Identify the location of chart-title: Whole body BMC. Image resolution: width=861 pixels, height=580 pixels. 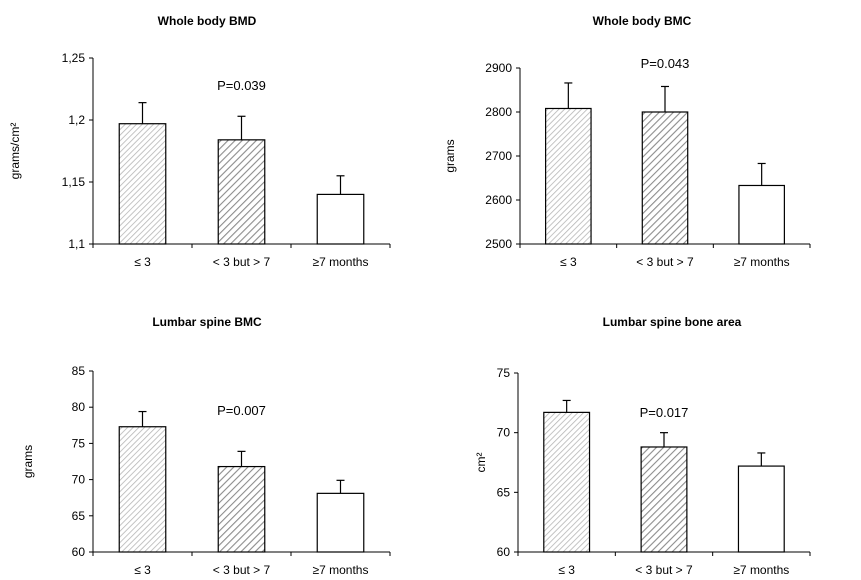
(642, 21).